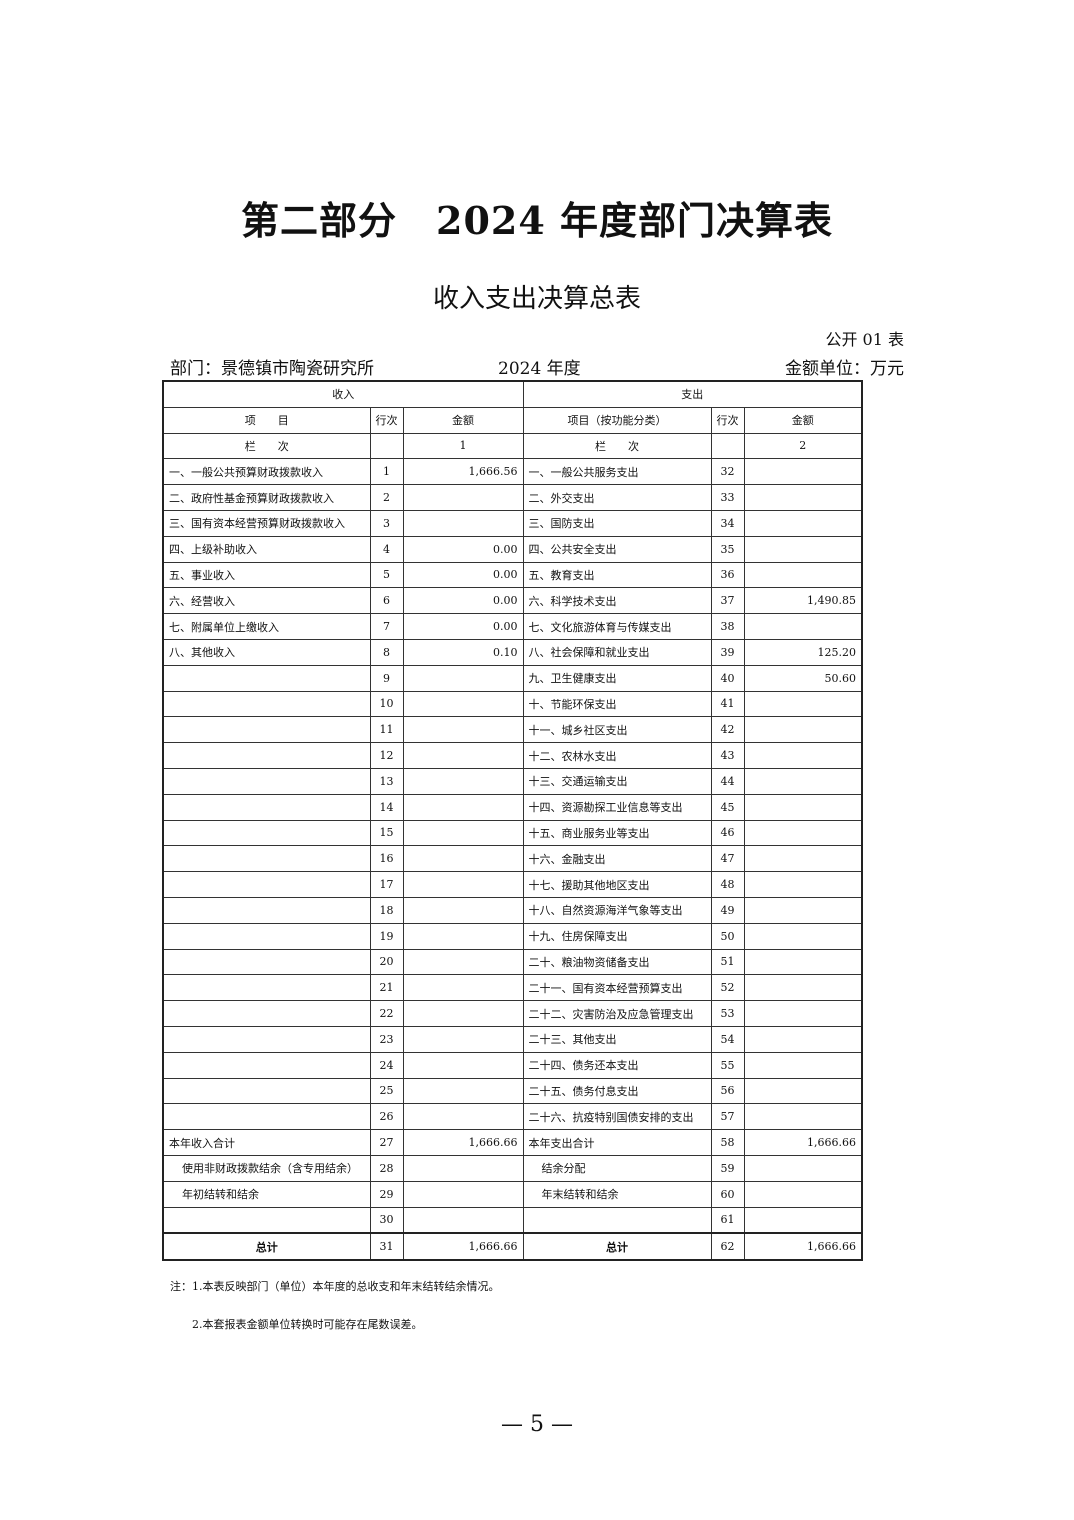  What do you see at coordinates (617, 626) in the screenshot?
I see `expense-item: 七、文化旅游体育与传媒支出` at bounding box center [617, 626].